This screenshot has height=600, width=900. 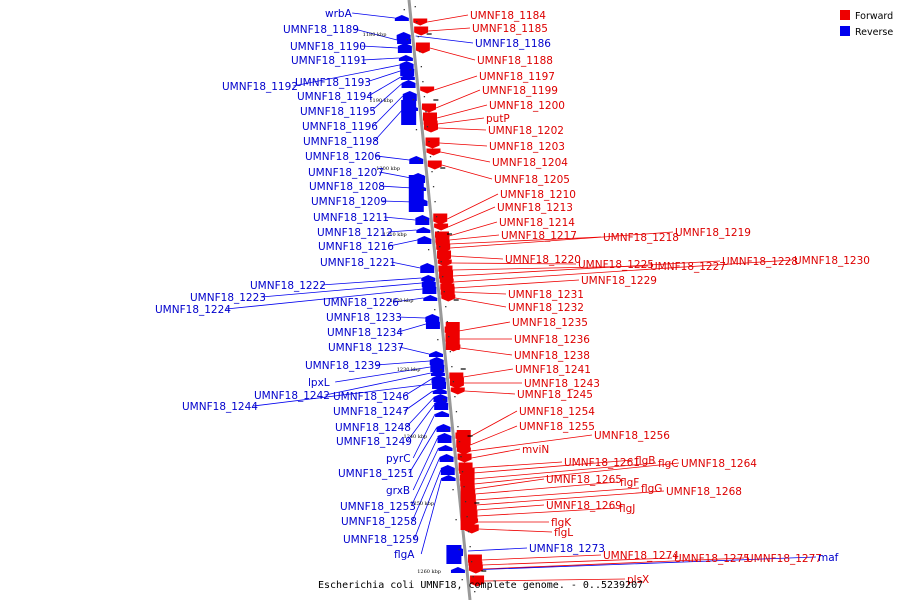 I want to click on forward-gene-label: UMNF18_1231, so click(x=546, y=295).